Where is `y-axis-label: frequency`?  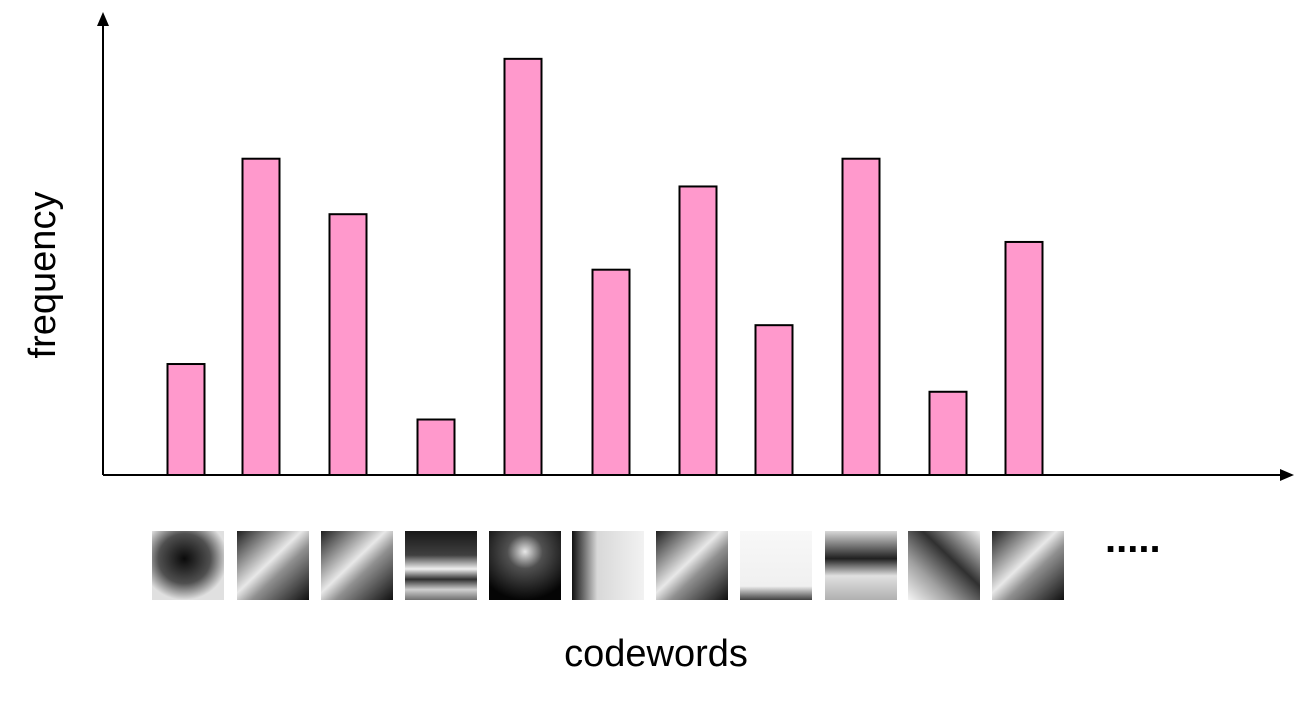
y-axis-label: frequency is located at coordinates (43, 275).